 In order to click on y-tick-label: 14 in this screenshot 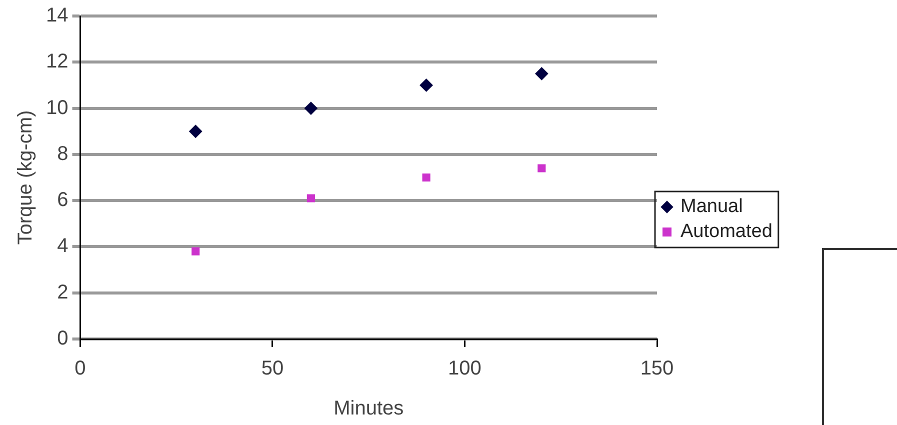, I will do `click(57, 15)`.